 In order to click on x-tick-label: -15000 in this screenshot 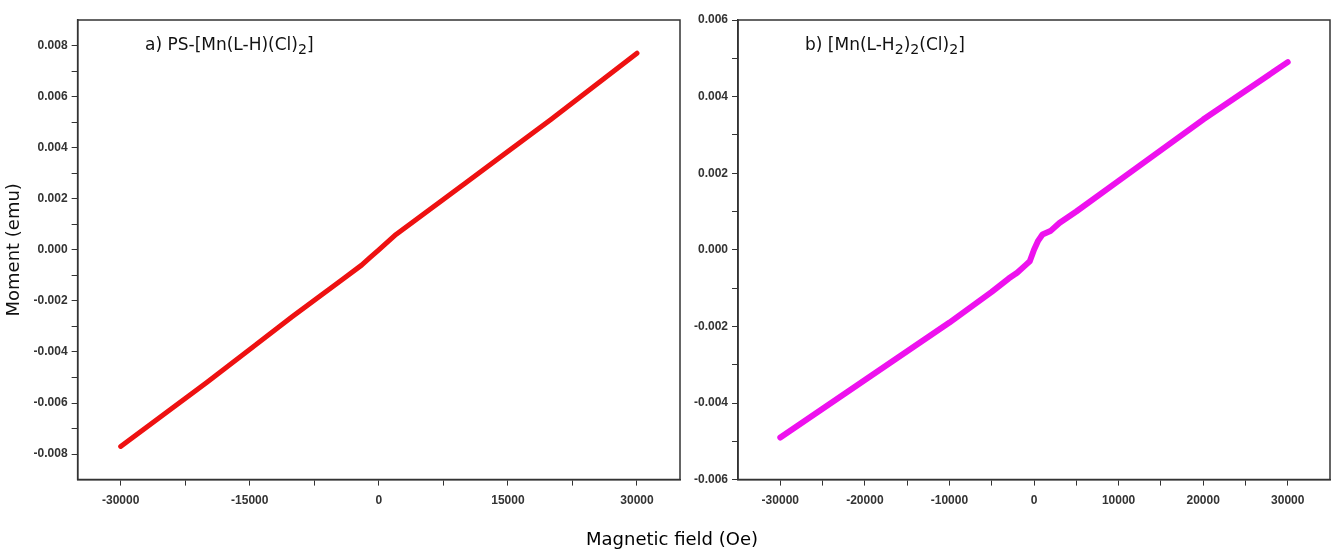, I will do `click(250, 500)`.